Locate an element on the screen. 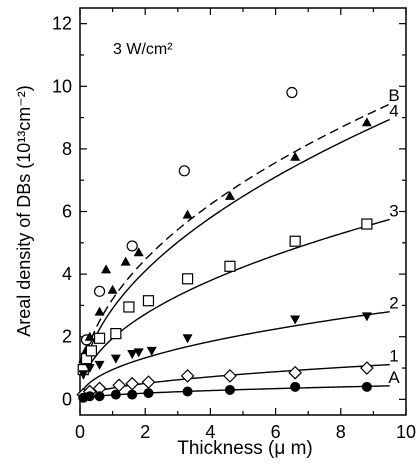  x-tick-label: 2 is located at coordinates (145, 432).